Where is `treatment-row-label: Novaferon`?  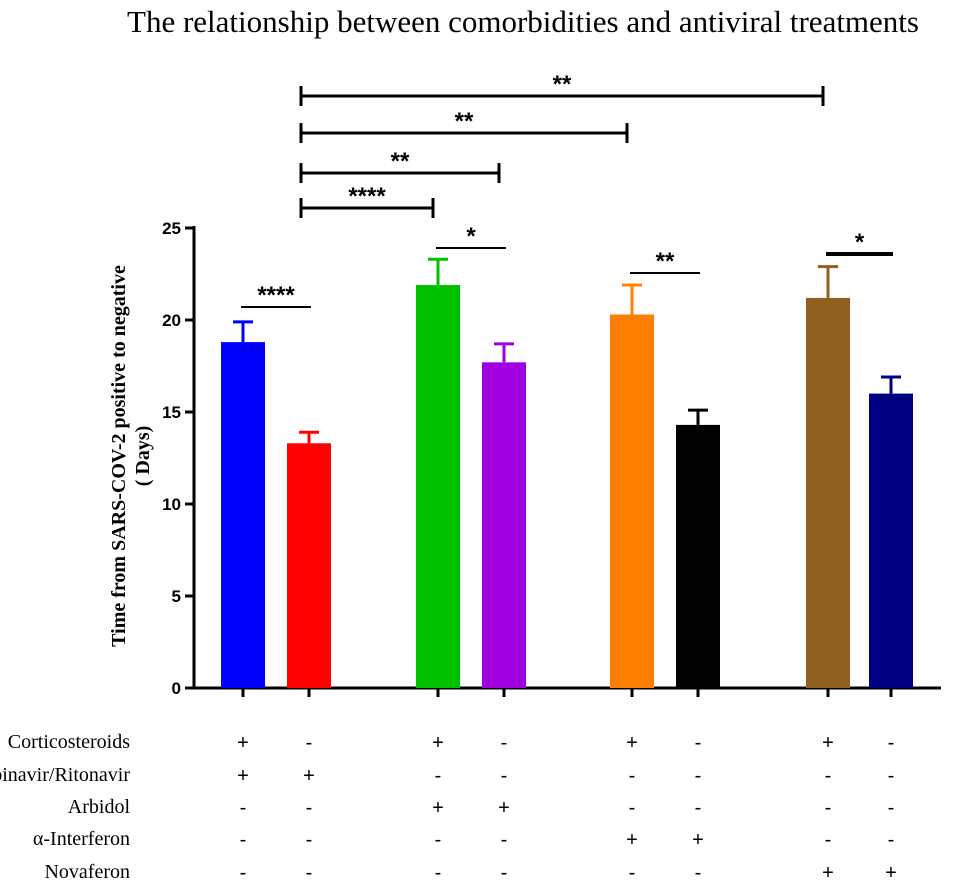
treatment-row-label: Novaferon is located at coordinates (87, 872).